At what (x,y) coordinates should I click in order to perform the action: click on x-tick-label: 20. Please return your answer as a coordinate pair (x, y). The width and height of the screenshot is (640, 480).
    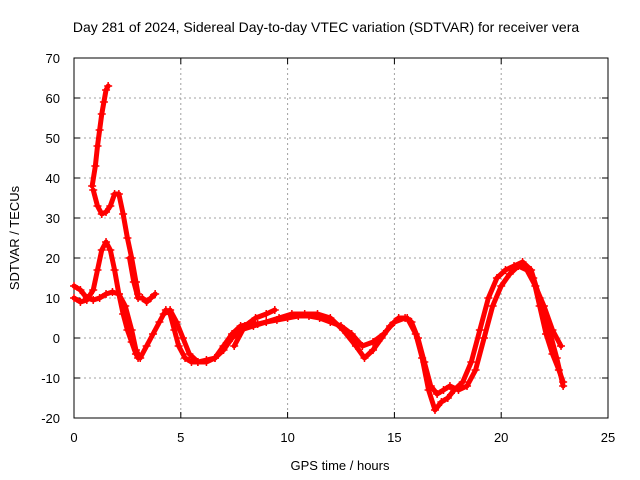
    Looking at the image, I should click on (501, 437).